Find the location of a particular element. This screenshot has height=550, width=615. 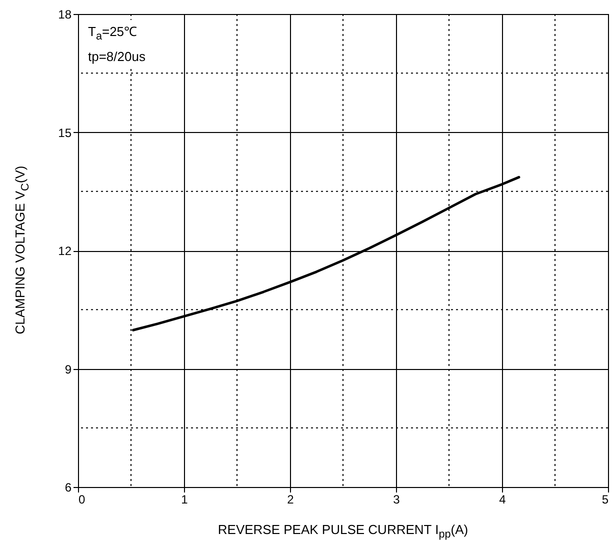

y-tick-label: 15 is located at coordinates (65, 133).